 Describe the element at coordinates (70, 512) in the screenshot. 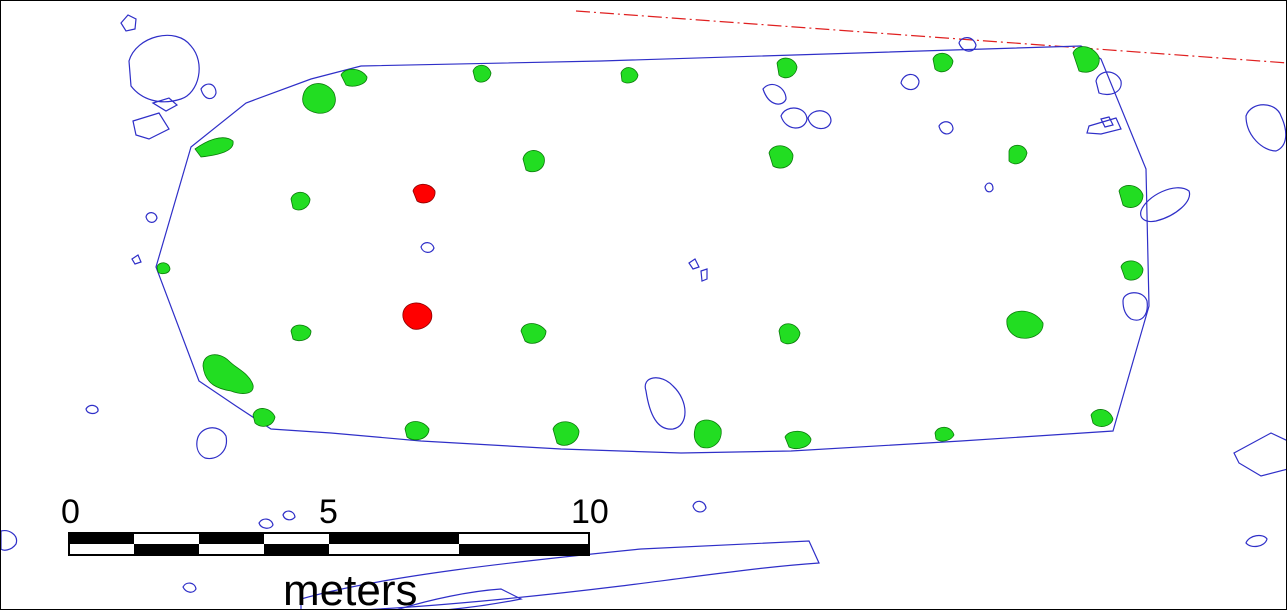

I see `scale-label-0: 0` at that location.